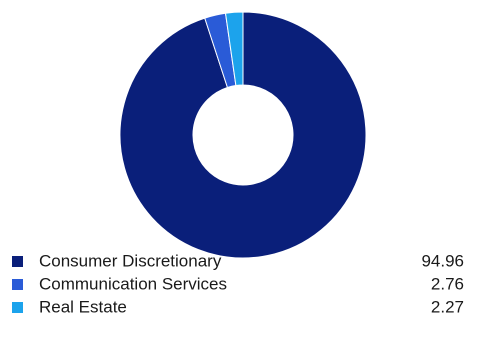 The image size is (478, 343). I want to click on legend-label-communication-services: Communication Services, so click(133, 283).